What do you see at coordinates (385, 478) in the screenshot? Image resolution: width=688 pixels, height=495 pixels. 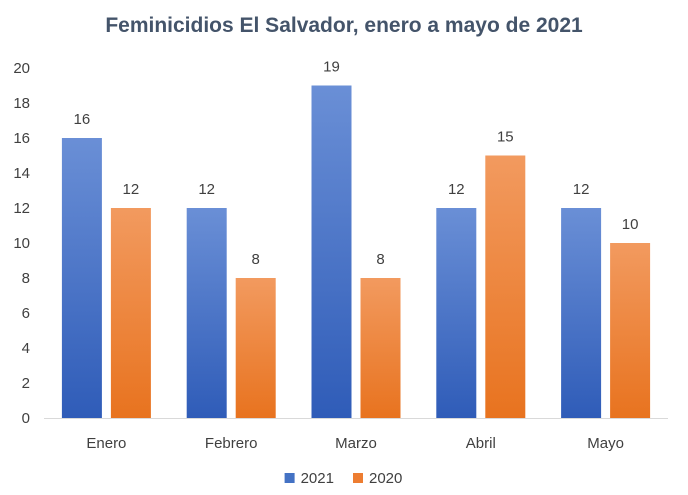 I see `legend-label-2020: 2020` at bounding box center [385, 478].